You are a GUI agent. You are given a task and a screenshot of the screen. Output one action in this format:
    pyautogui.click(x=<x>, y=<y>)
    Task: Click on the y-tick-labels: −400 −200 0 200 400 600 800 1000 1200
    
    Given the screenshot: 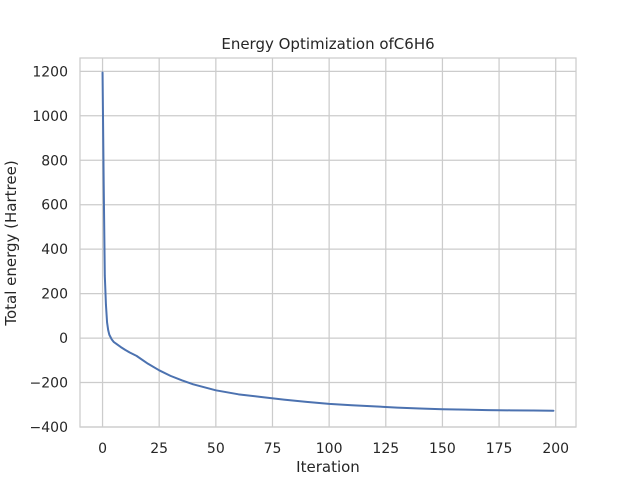 What is the action you would take?
    pyautogui.click(x=49, y=250)
    